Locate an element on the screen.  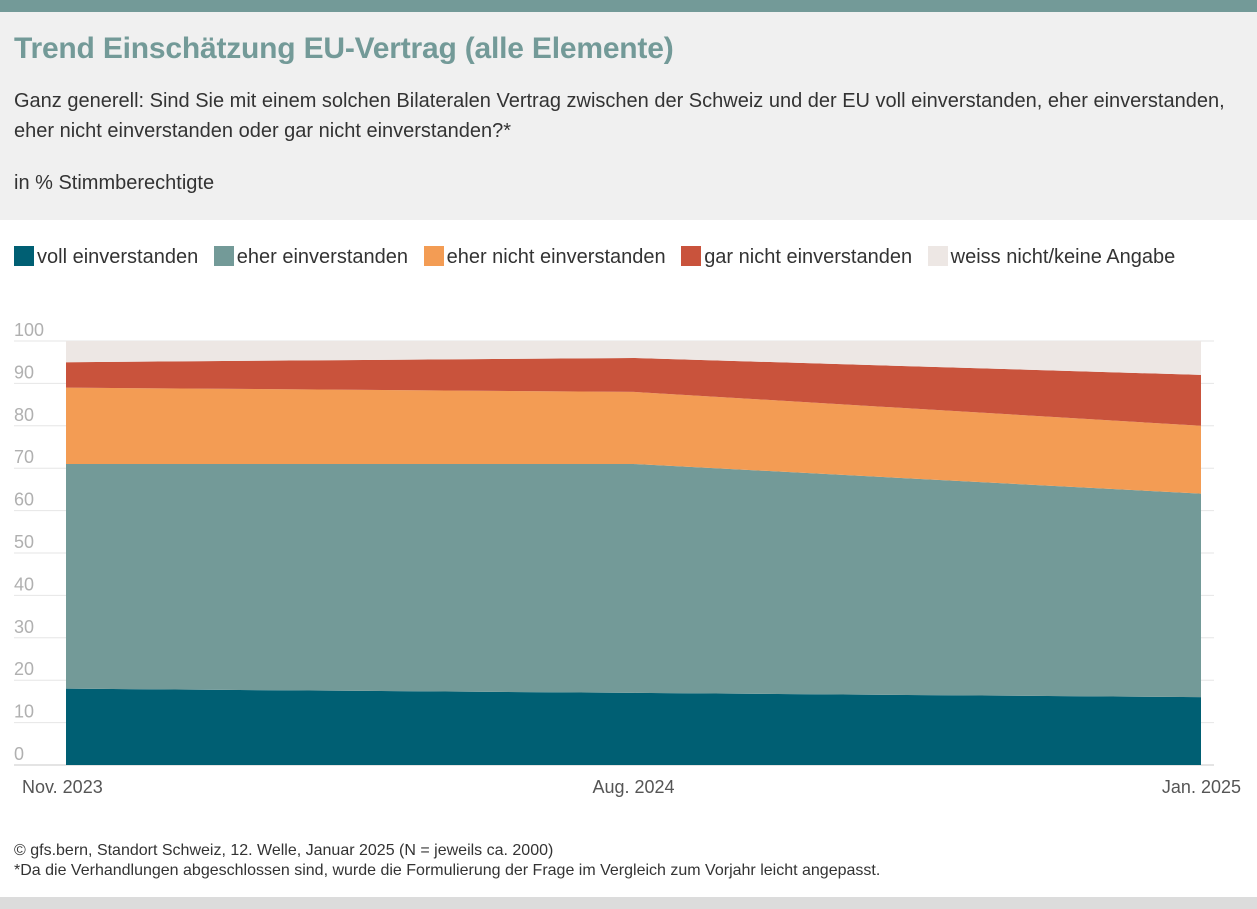
legend-item-gar-nicht: gar nicht einverstanden is located at coordinates (796, 257).